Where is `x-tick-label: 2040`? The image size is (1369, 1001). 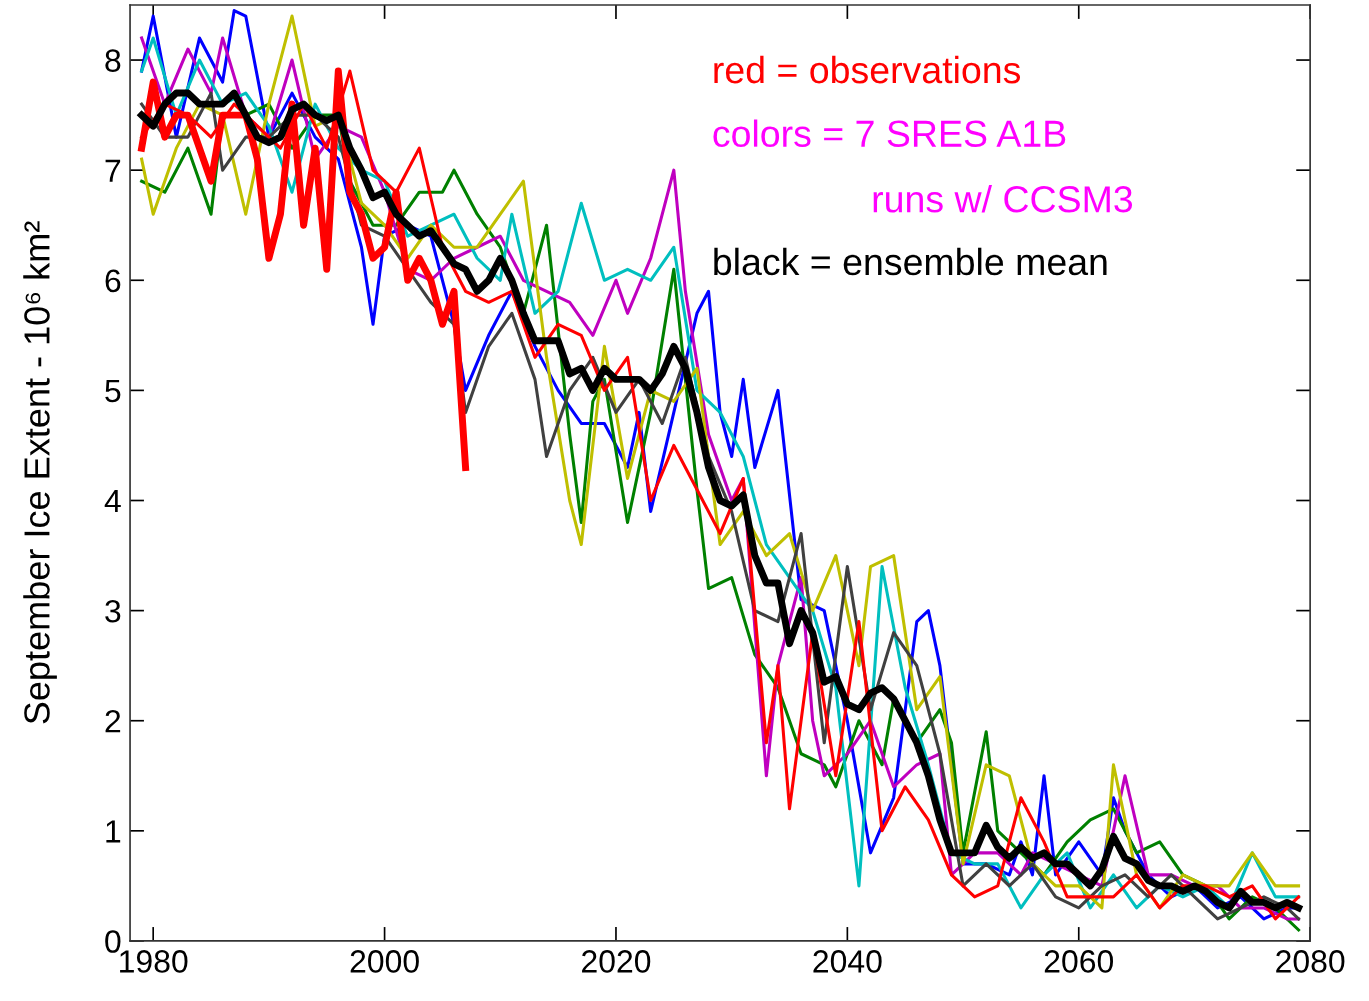 x-tick-label: 2040 is located at coordinates (847, 961).